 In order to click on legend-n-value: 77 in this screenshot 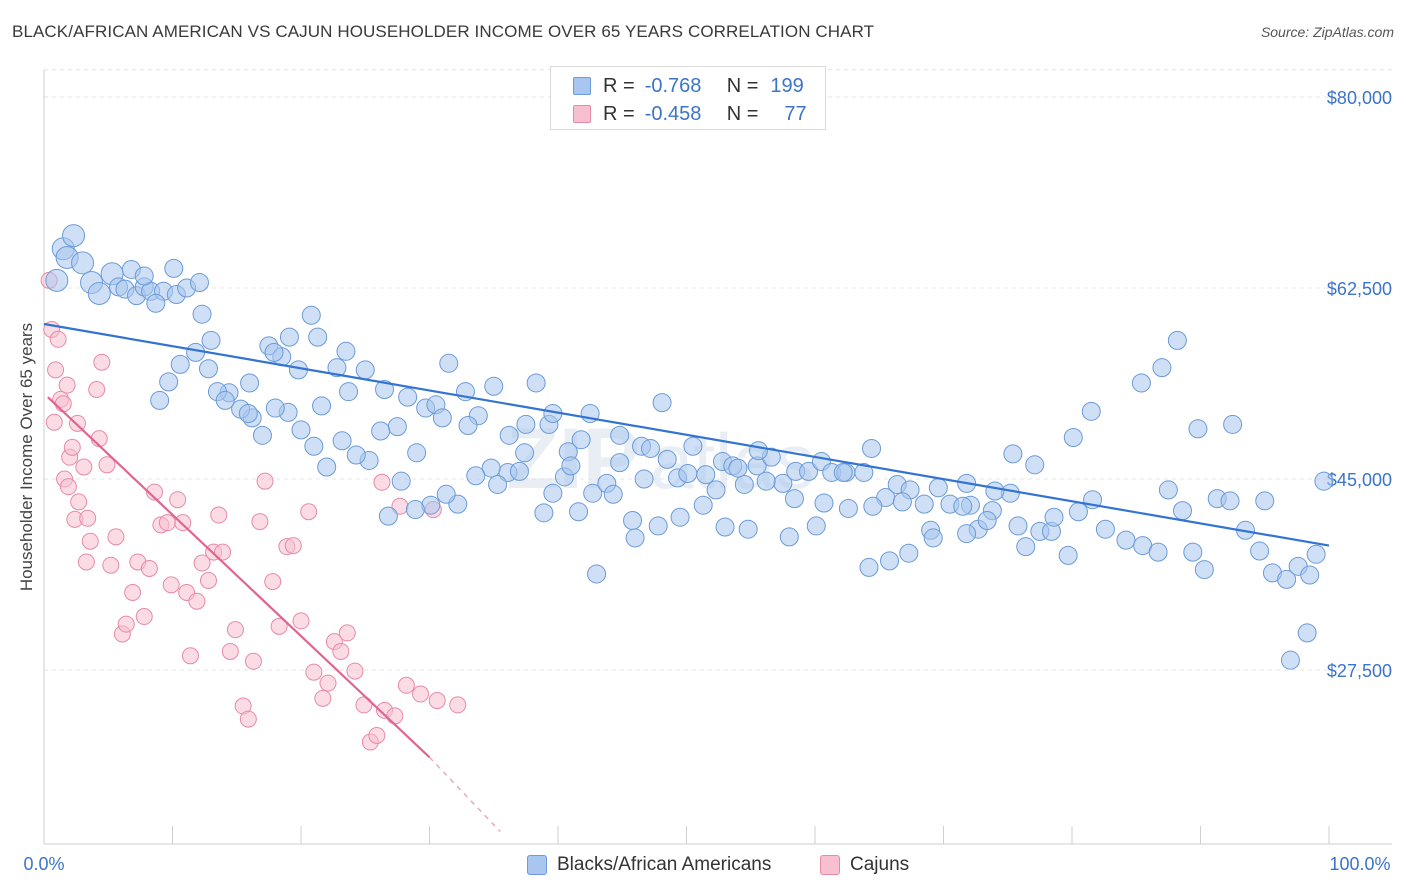, I will do `click(795, 113)`.